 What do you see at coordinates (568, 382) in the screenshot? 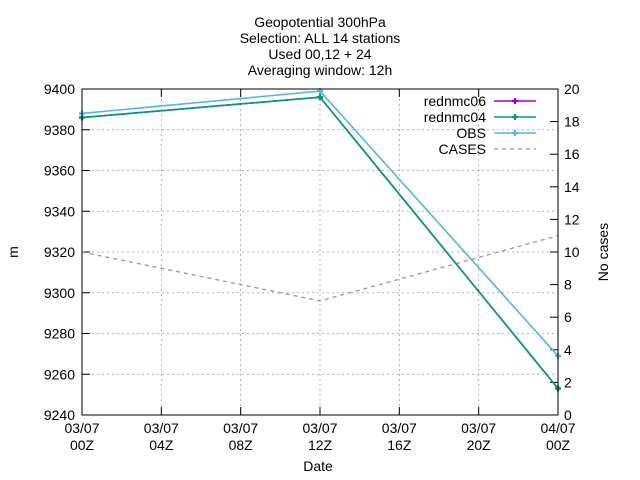
I see `y2-tick-label: 2` at bounding box center [568, 382].